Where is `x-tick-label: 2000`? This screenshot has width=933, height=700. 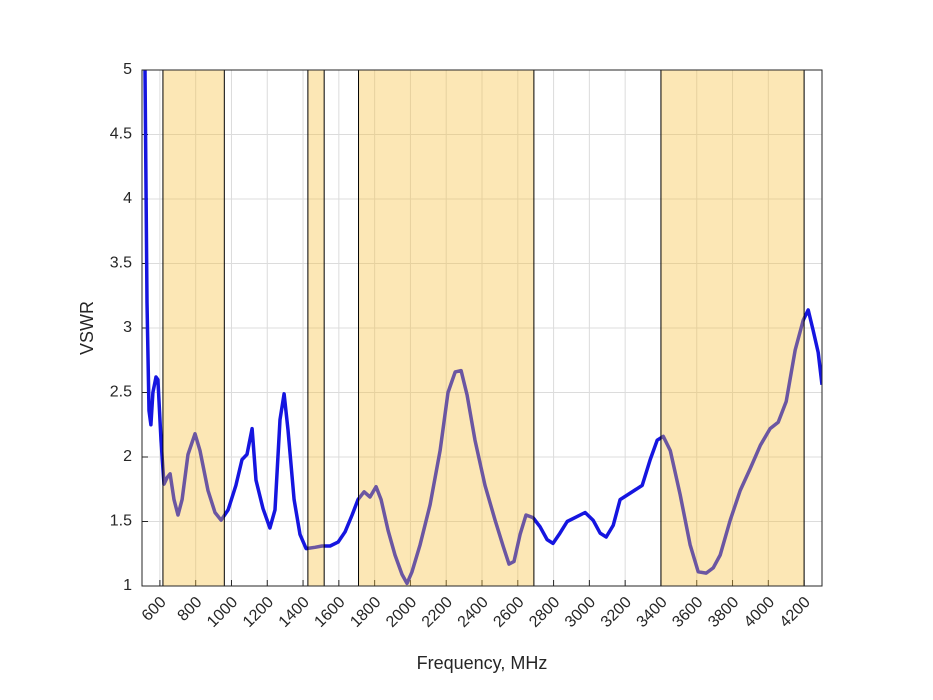
x-tick-label: 2000 is located at coordinates (401, 612).